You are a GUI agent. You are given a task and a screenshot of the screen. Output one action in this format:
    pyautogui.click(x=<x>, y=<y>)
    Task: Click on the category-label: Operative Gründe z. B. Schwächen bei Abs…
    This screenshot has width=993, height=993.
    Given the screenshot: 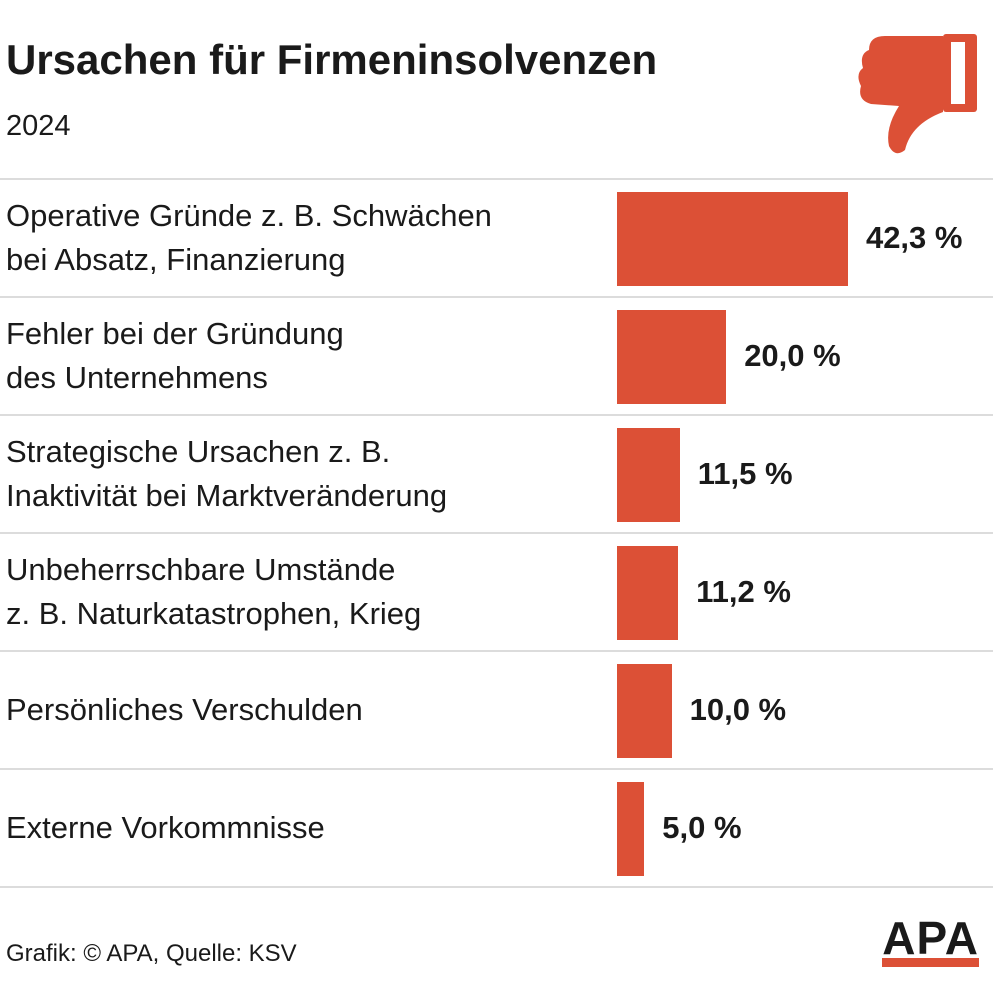 What is the action you would take?
    pyautogui.click(x=249, y=237)
    